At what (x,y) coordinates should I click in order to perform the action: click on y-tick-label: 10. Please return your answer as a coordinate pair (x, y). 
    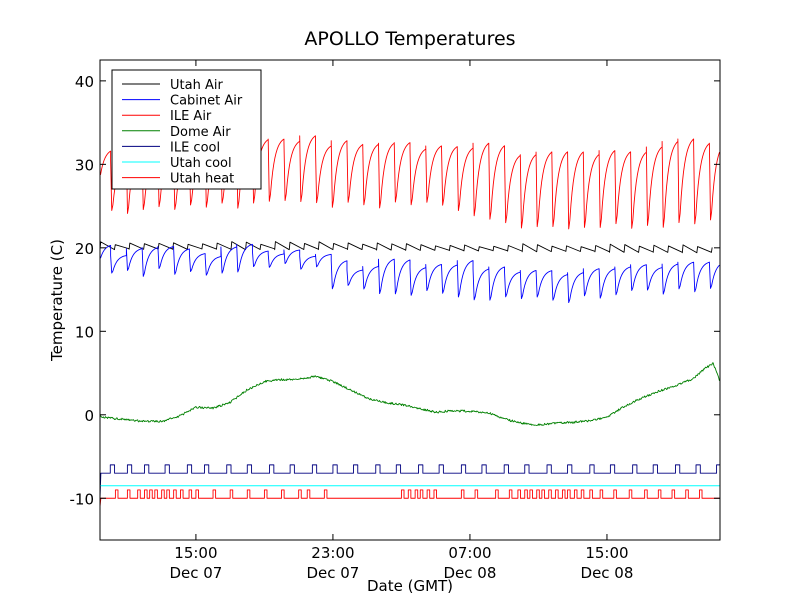
    Looking at the image, I should click on (84, 332).